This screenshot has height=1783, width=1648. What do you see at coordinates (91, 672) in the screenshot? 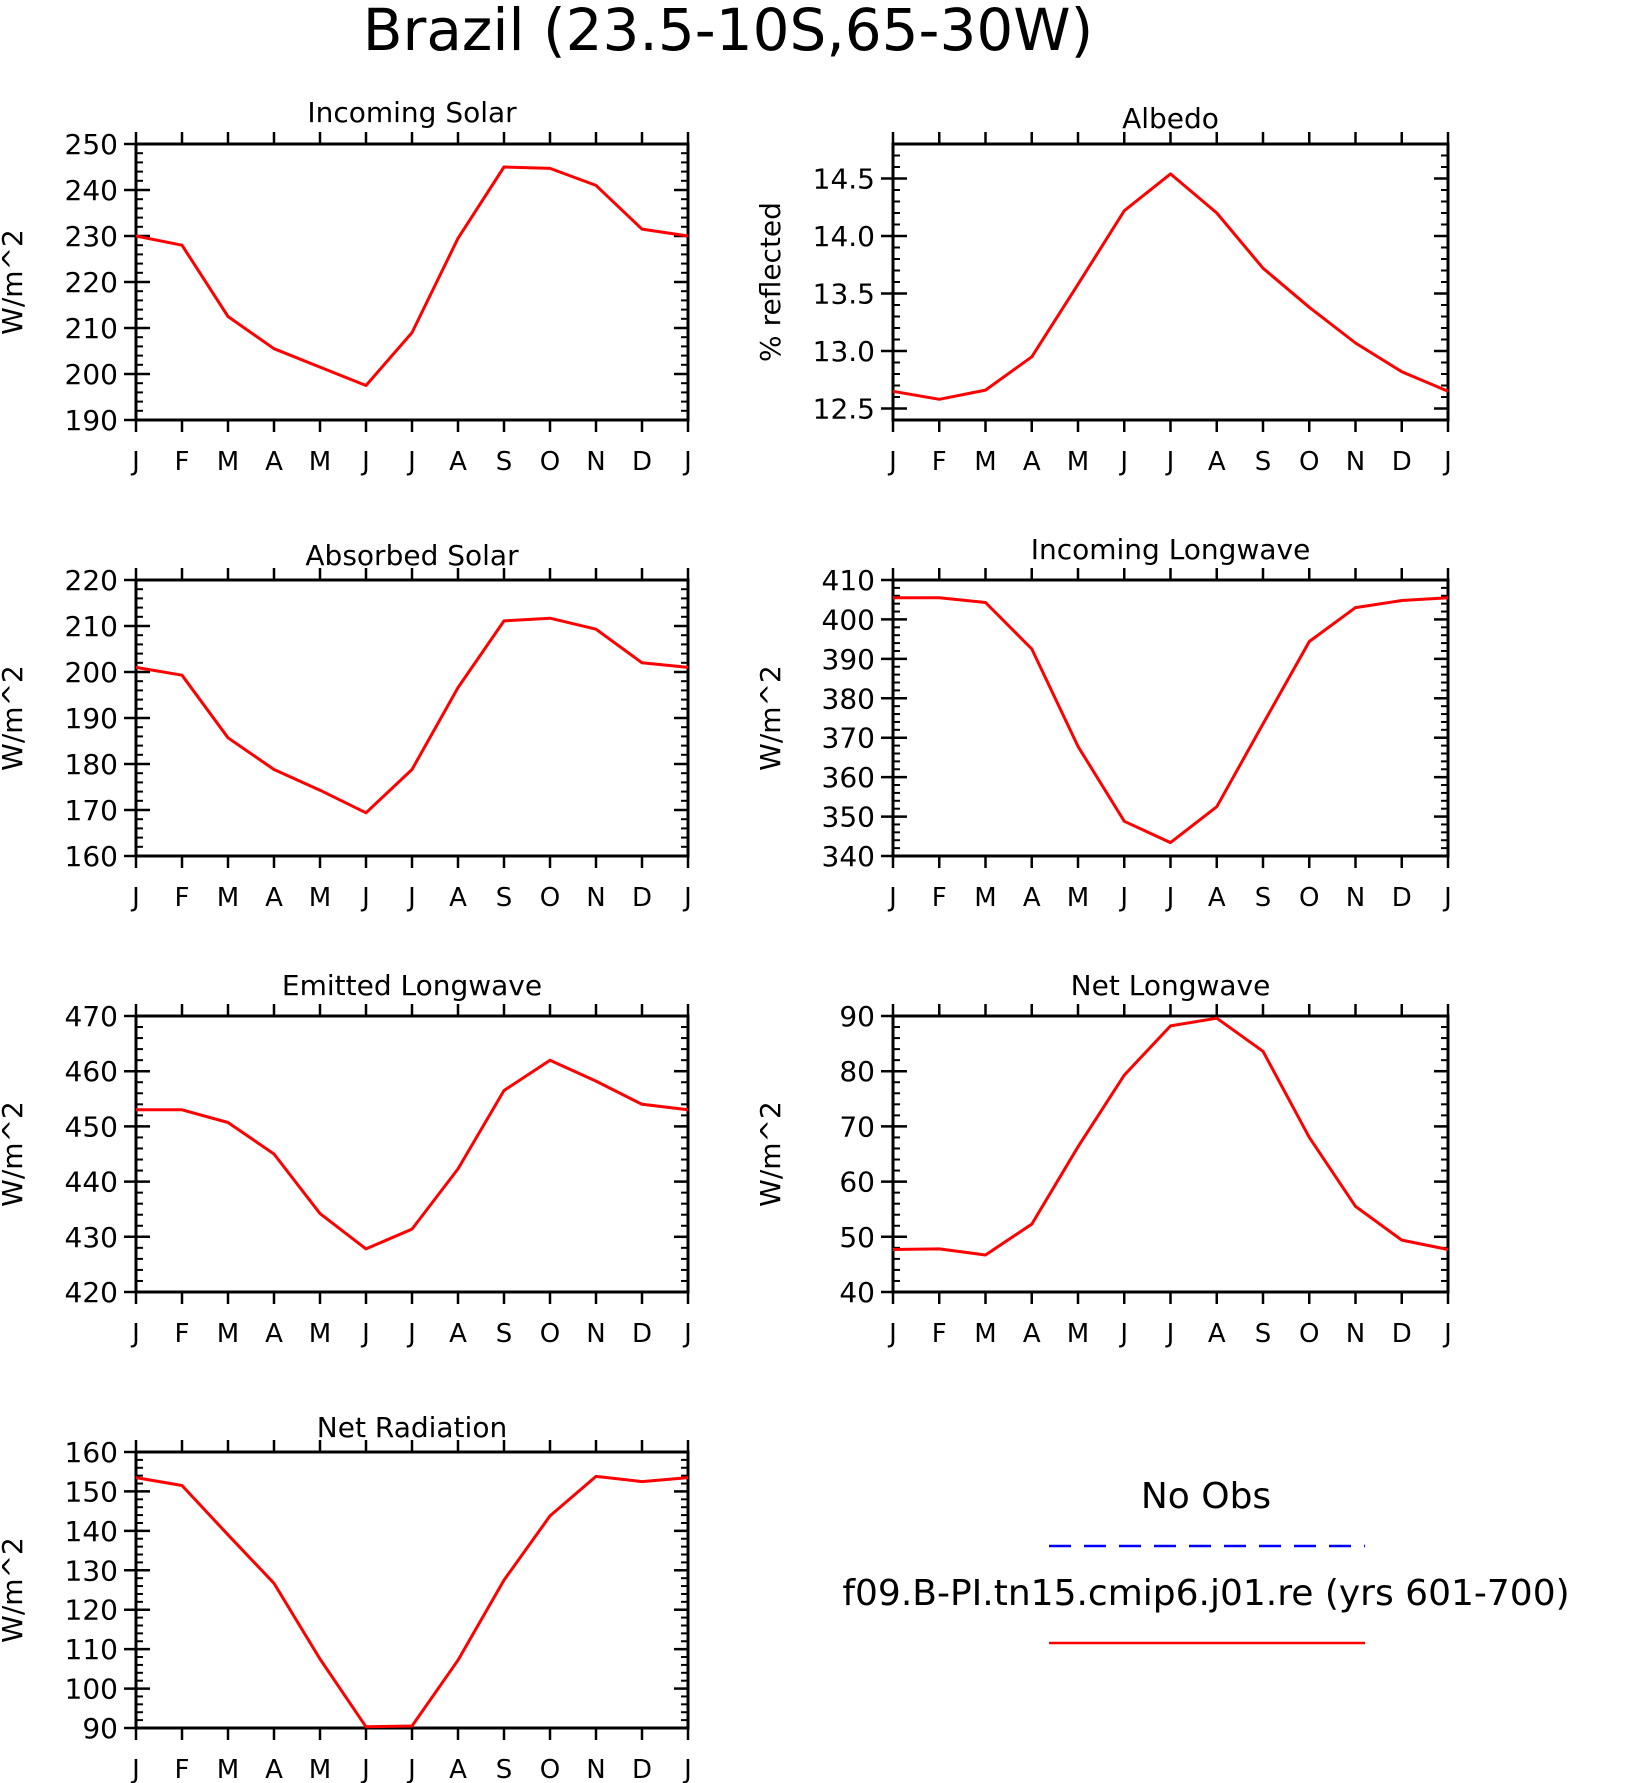
I see `absorbed-solar-ytick-label: 200` at bounding box center [91, 672].